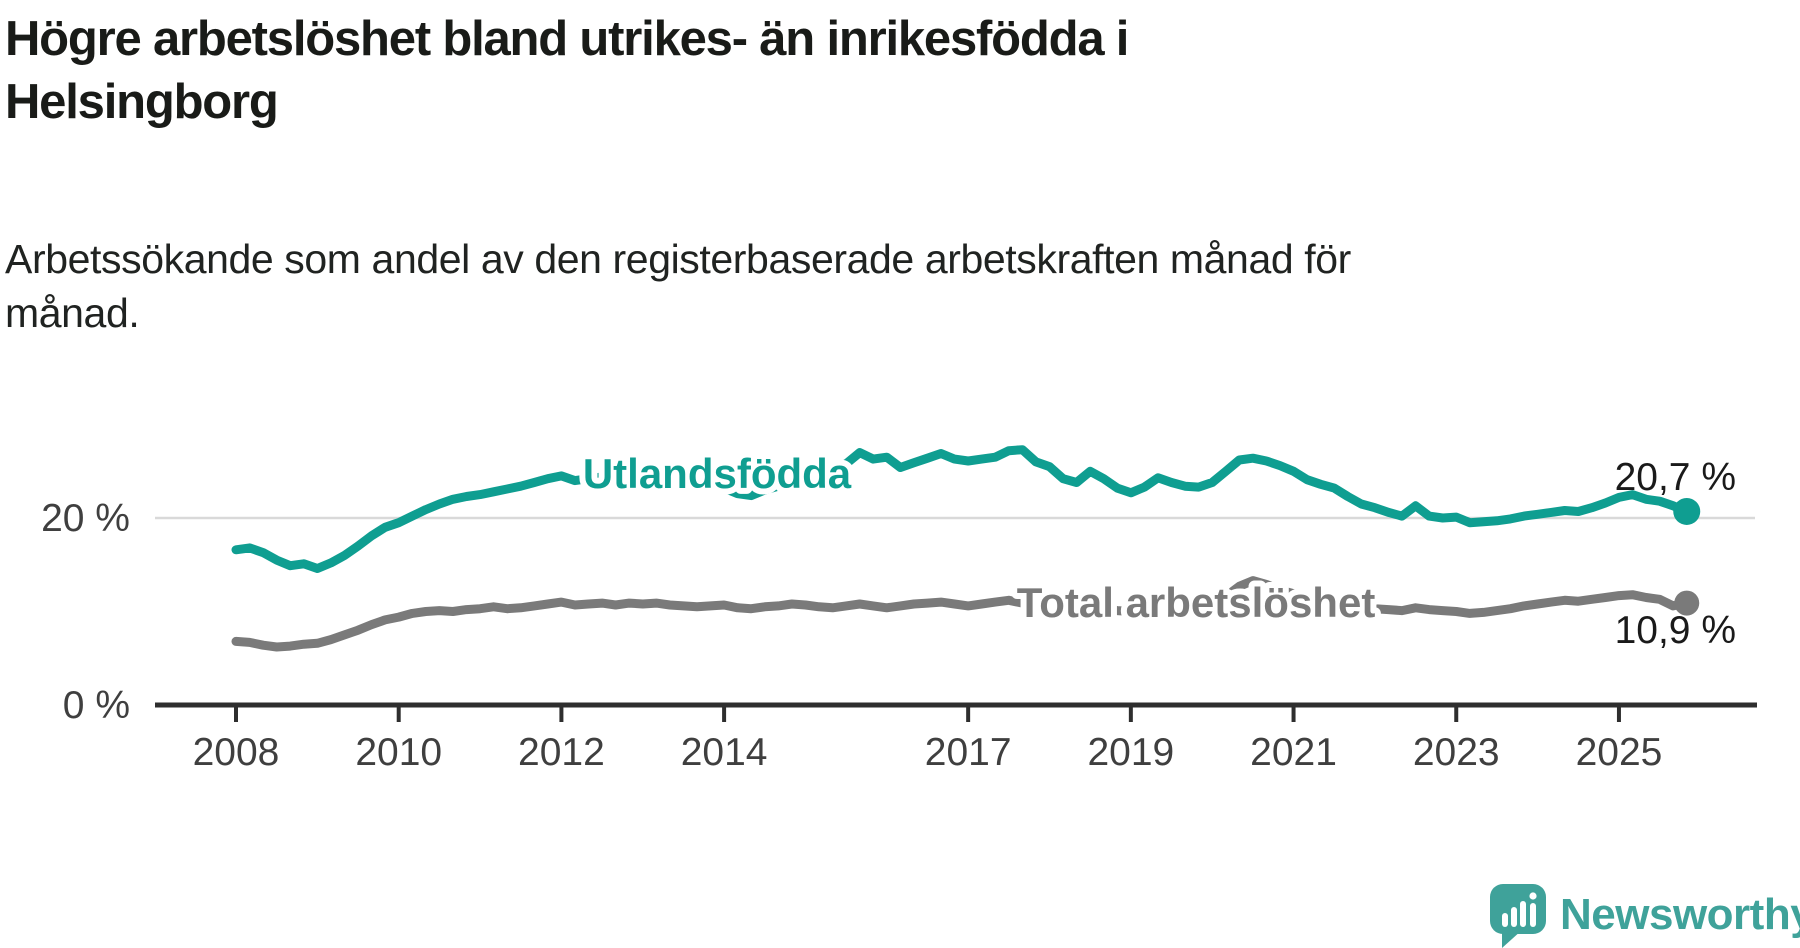  I want to click on end-dot-total, so click(1687, 603).